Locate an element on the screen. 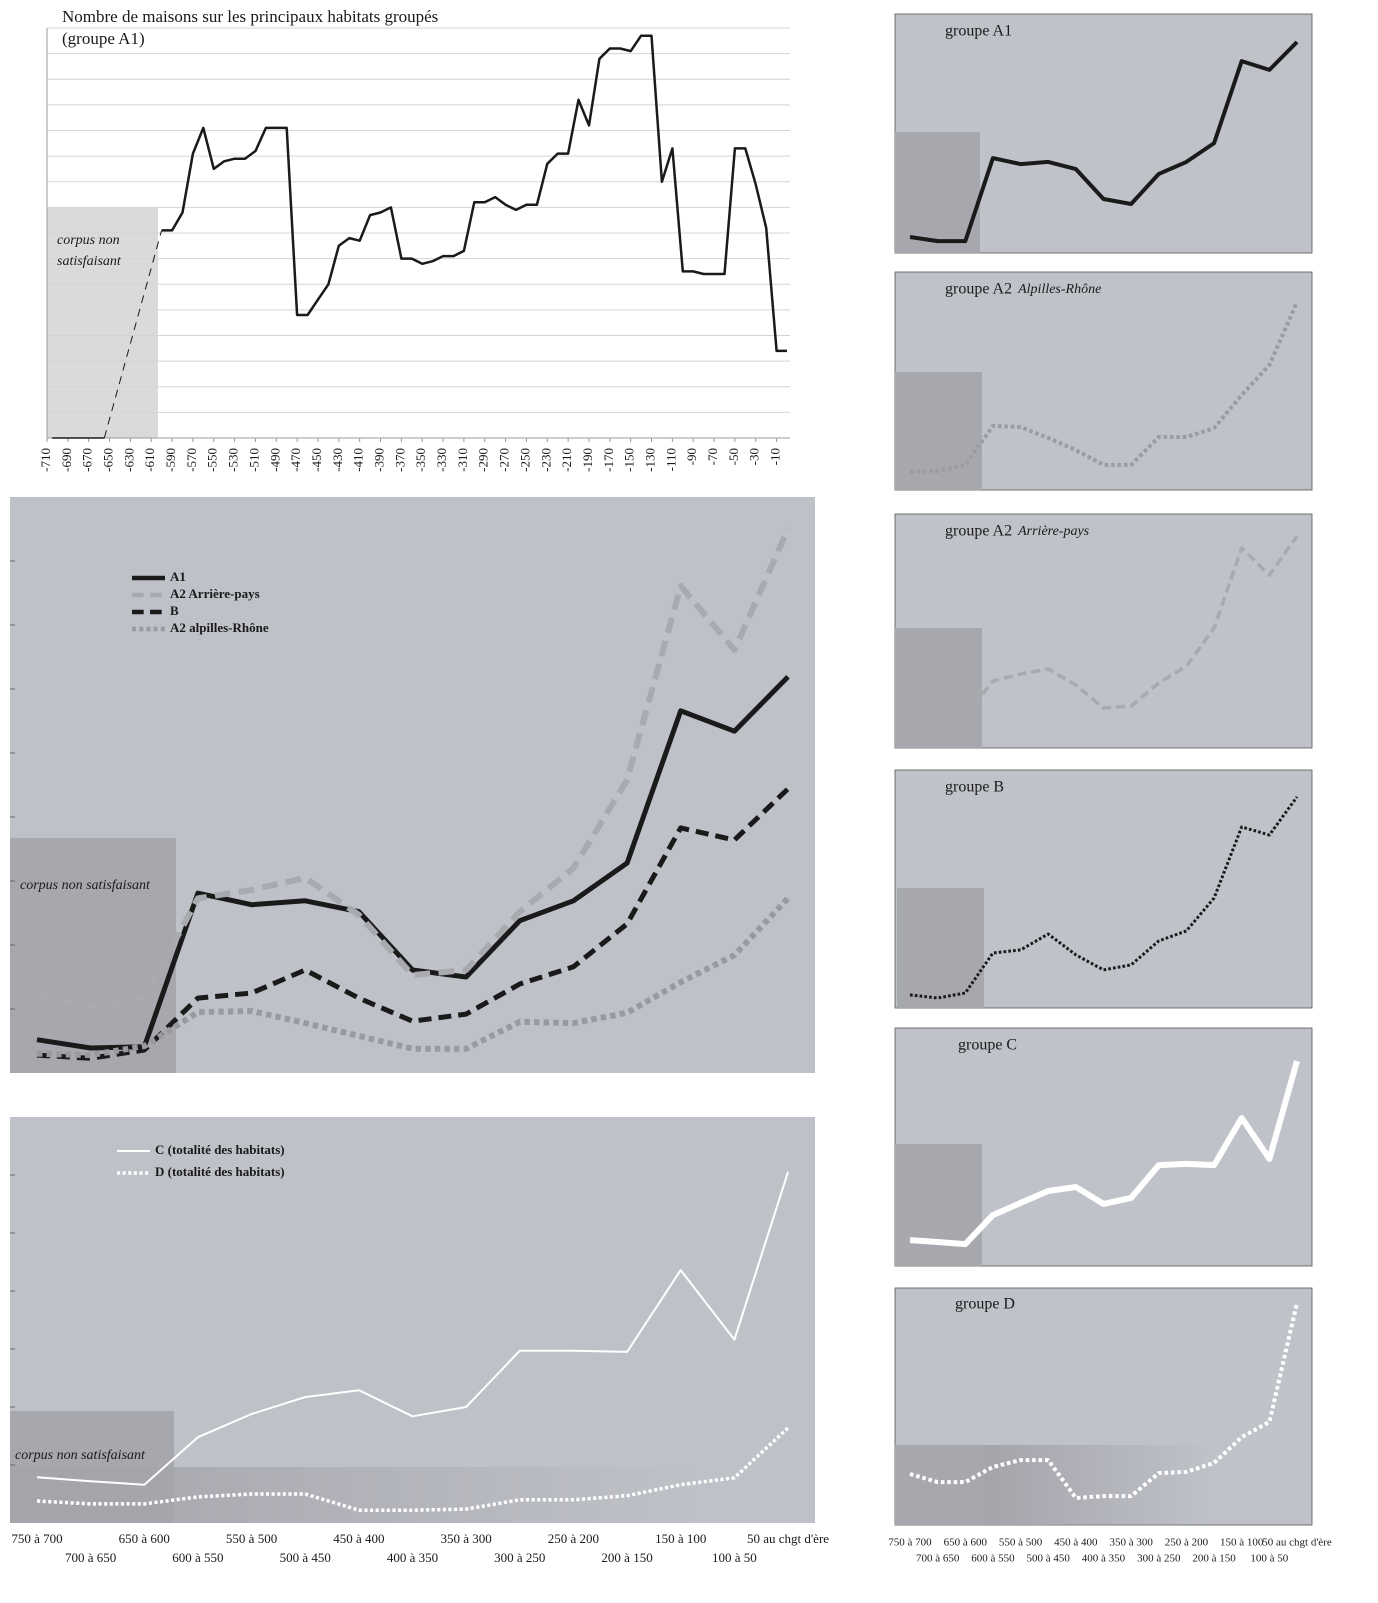 This screenshot has width=1378, height=1603. x-tick-label: -550 is located at coordinates (212, 460).